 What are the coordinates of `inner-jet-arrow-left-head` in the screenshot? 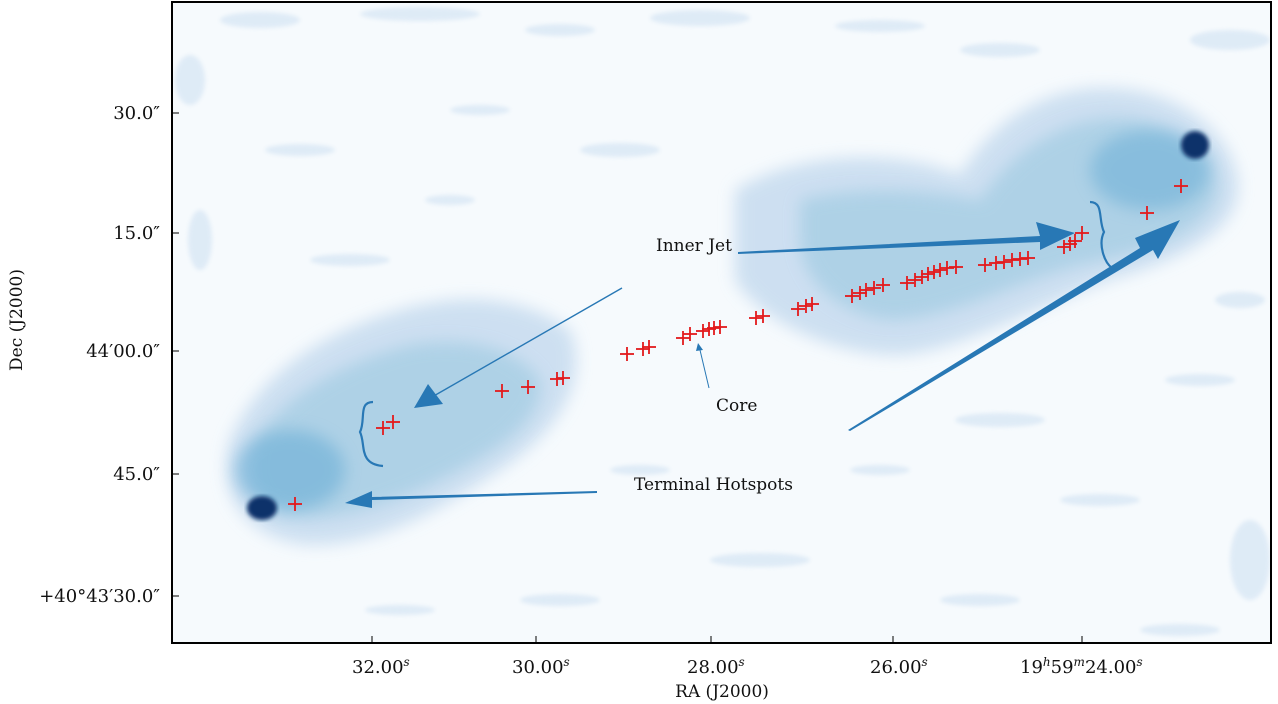 It's located at (428, 396).